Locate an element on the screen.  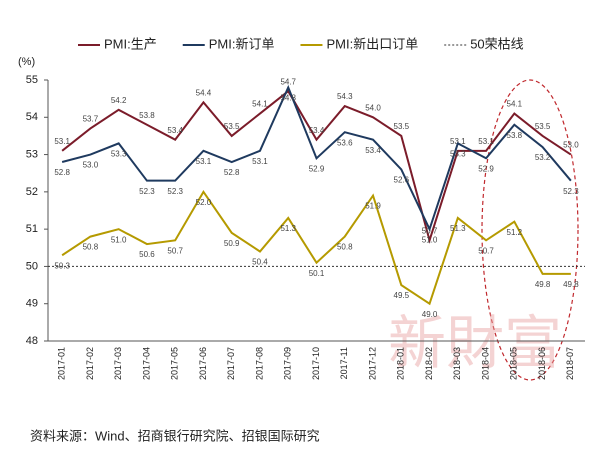
data-label: 50.4 is located at coordinates (260, 262).